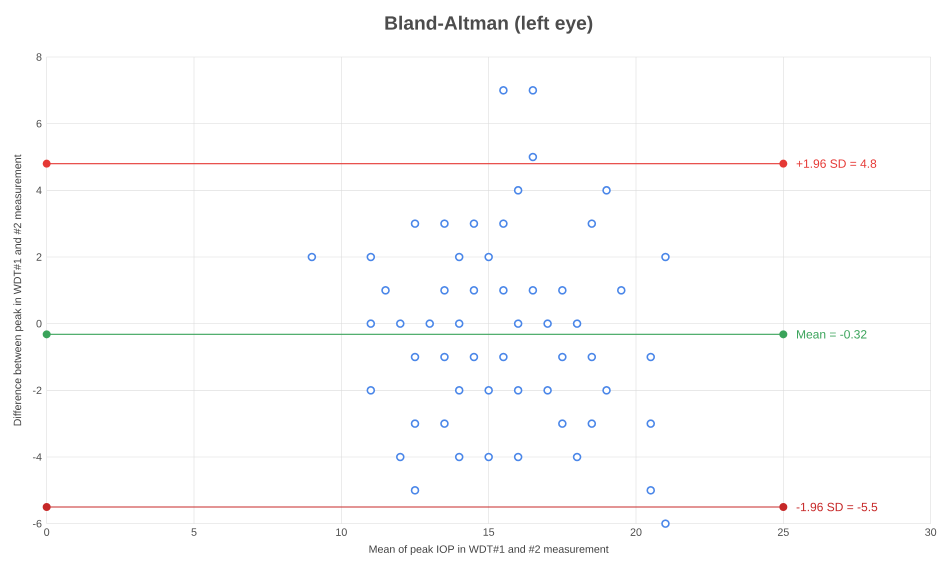 Image resolution: width=946 pixels, height=582 pixels. Describe the element at coordinates (39, 257) in the screenshot. I see `y-tick-label: 2` at that location.